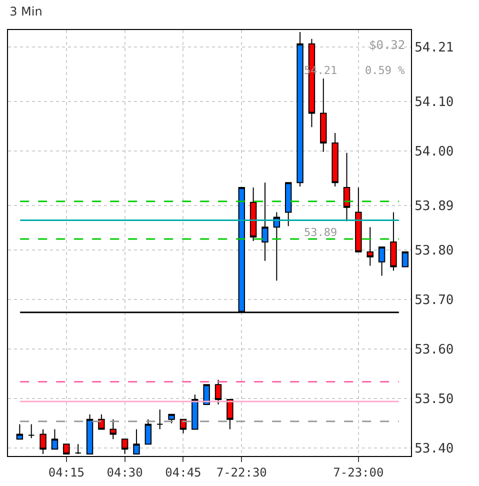 Image resolution: width=479 pixels, height=486 pixels. I want to click on y-tick-label: 53.50, so click(434, 400).